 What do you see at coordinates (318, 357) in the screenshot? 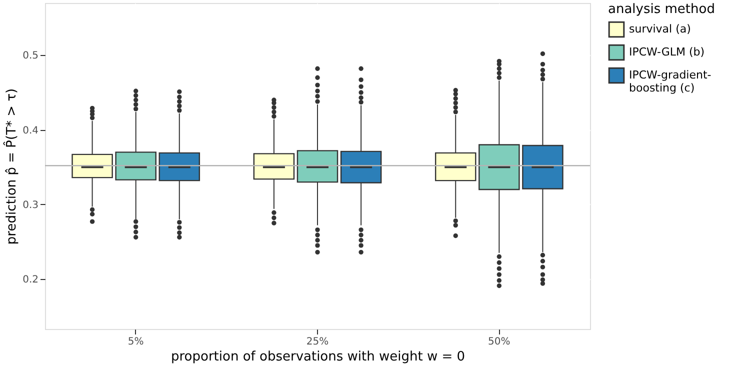
I see `x-axis-title: proportion of observations with weight w = 0` at bounding box center [318, 357].